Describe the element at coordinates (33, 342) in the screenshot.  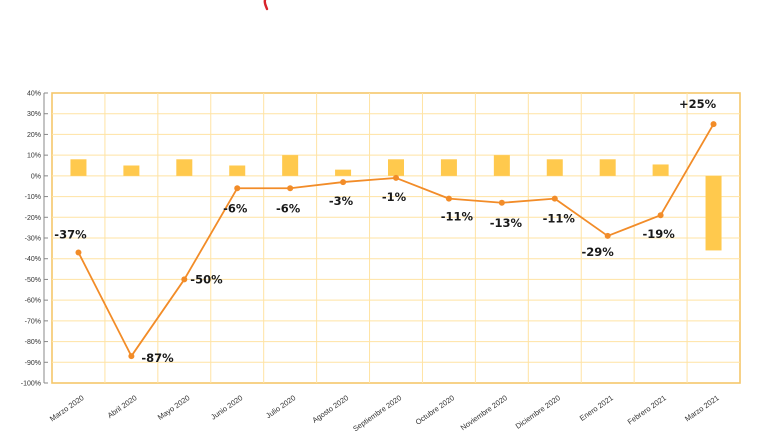
I see `y-tick-label: -80%` at that location.